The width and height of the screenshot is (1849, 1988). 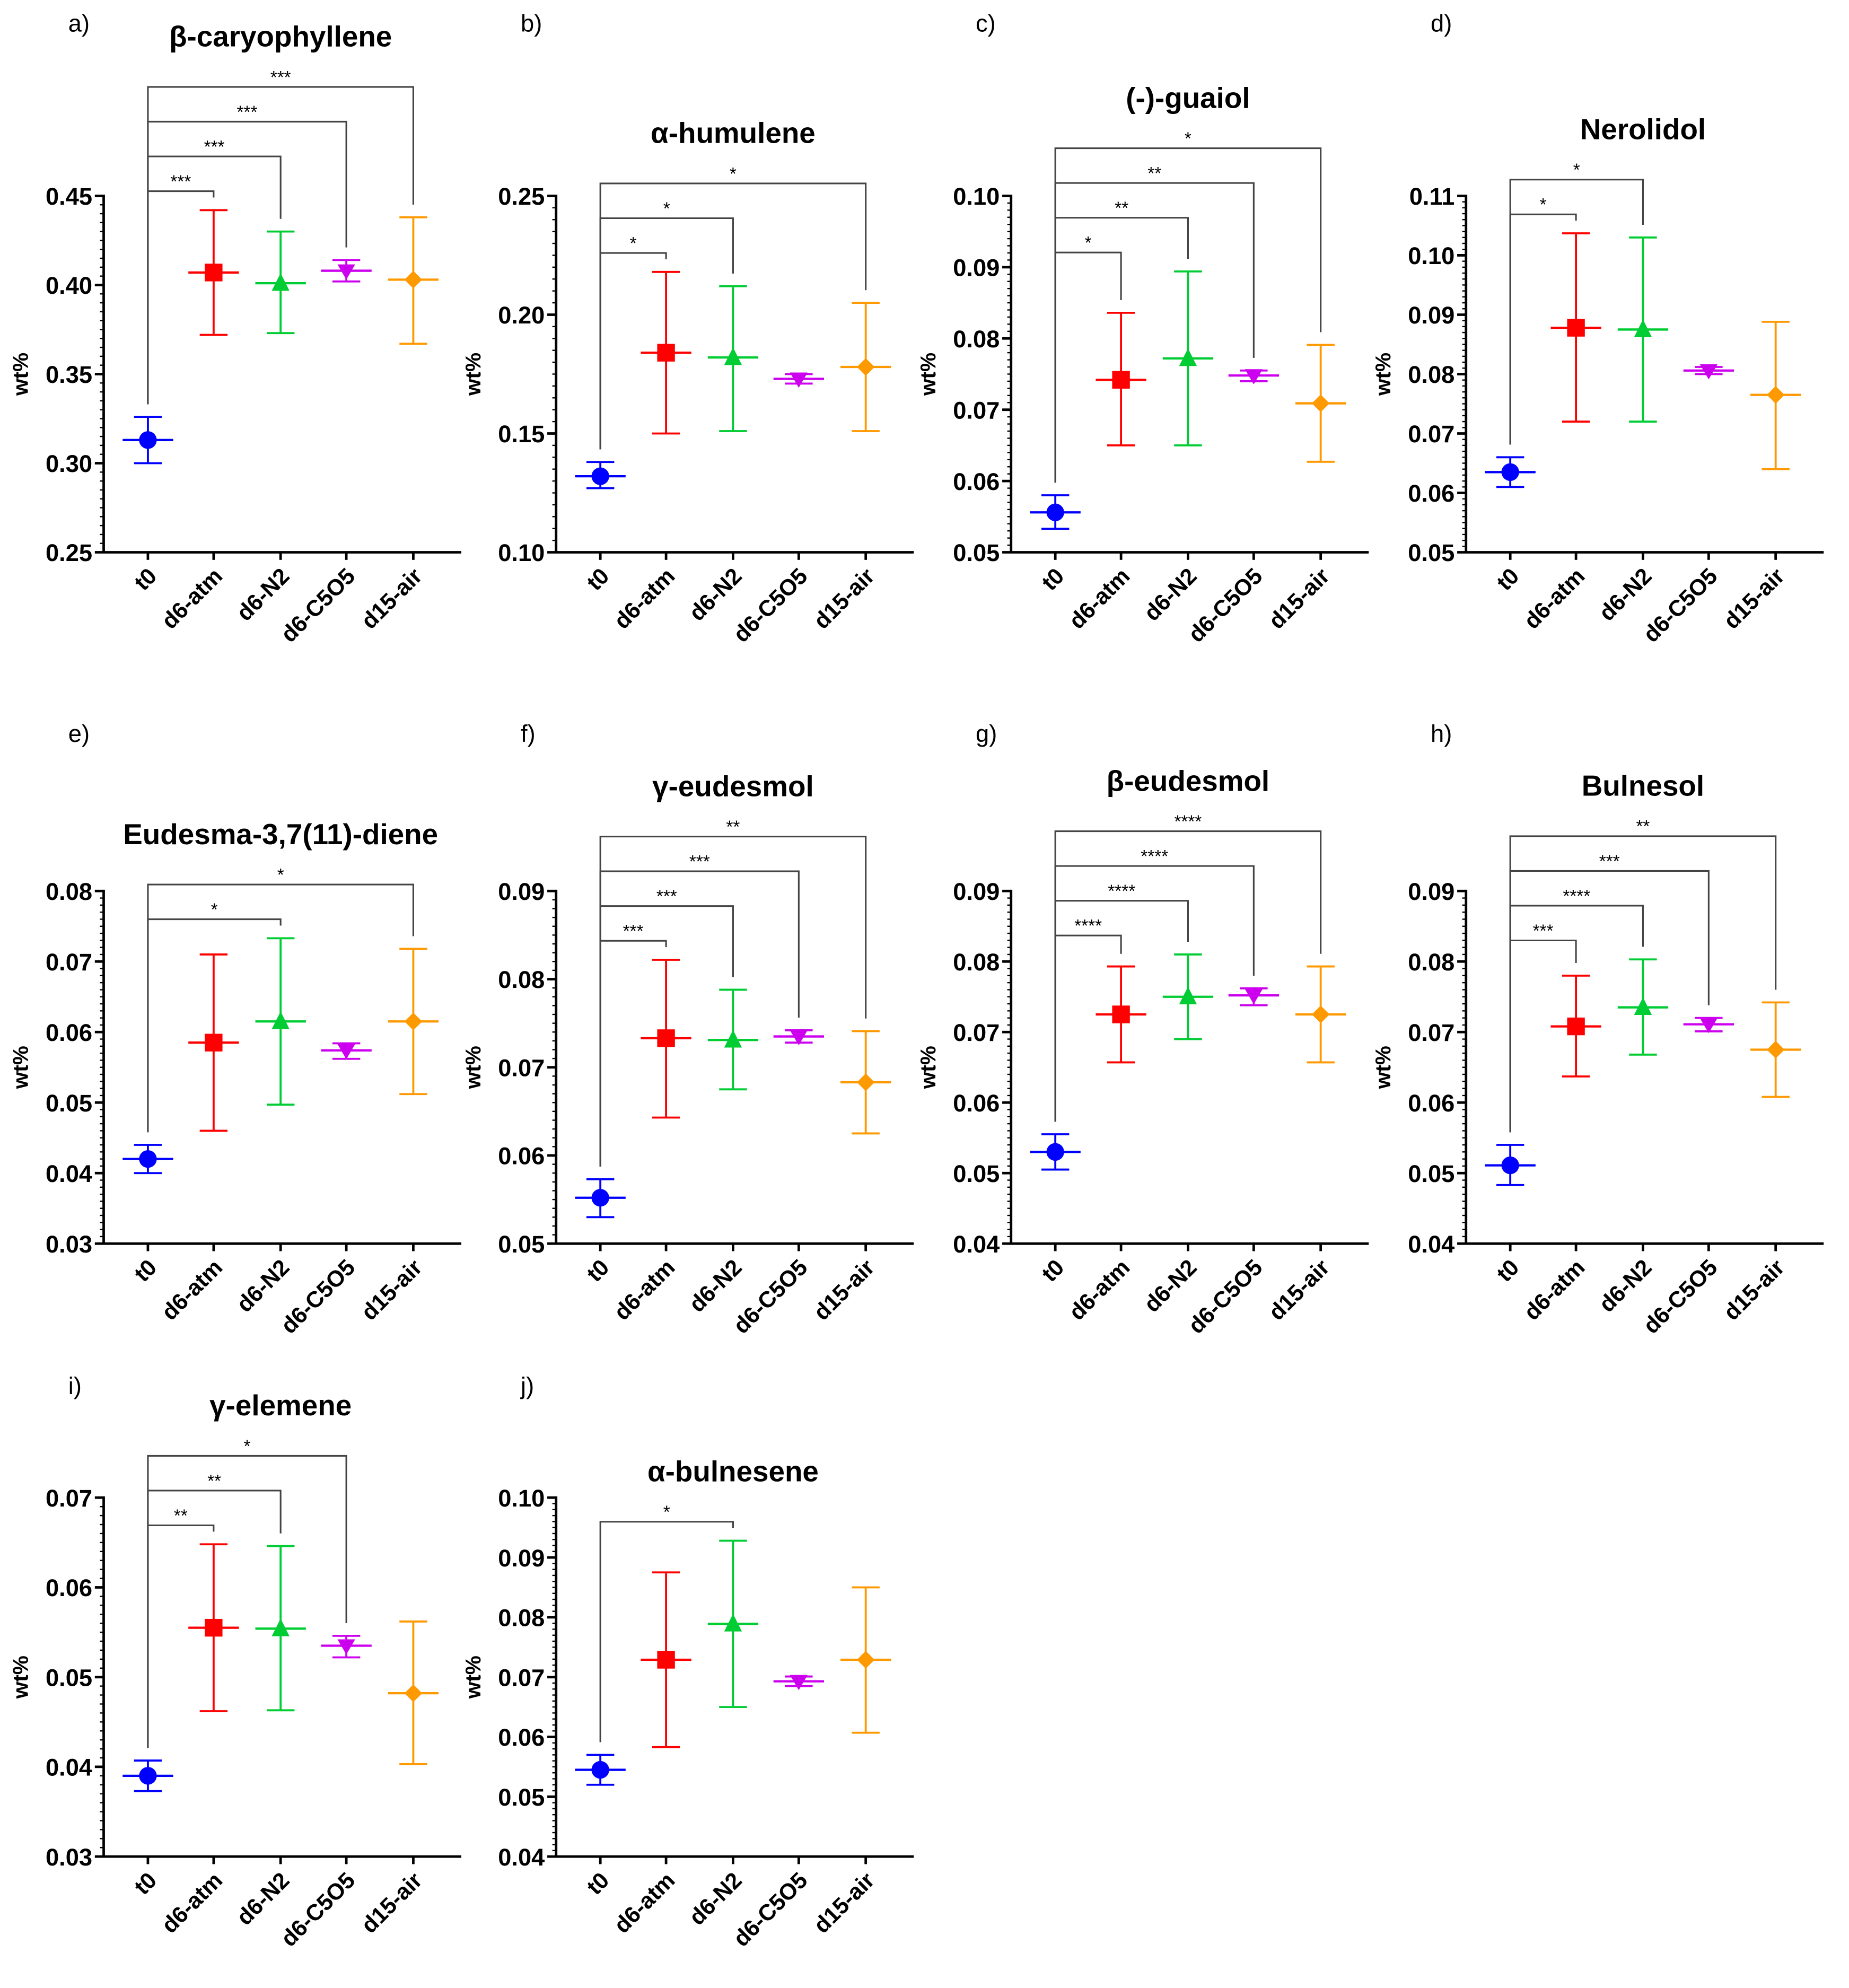 What do you see at coordinates (531, 23) in the screenshot?
I see `panel-letter: b)` at bounding box center [531, 23].